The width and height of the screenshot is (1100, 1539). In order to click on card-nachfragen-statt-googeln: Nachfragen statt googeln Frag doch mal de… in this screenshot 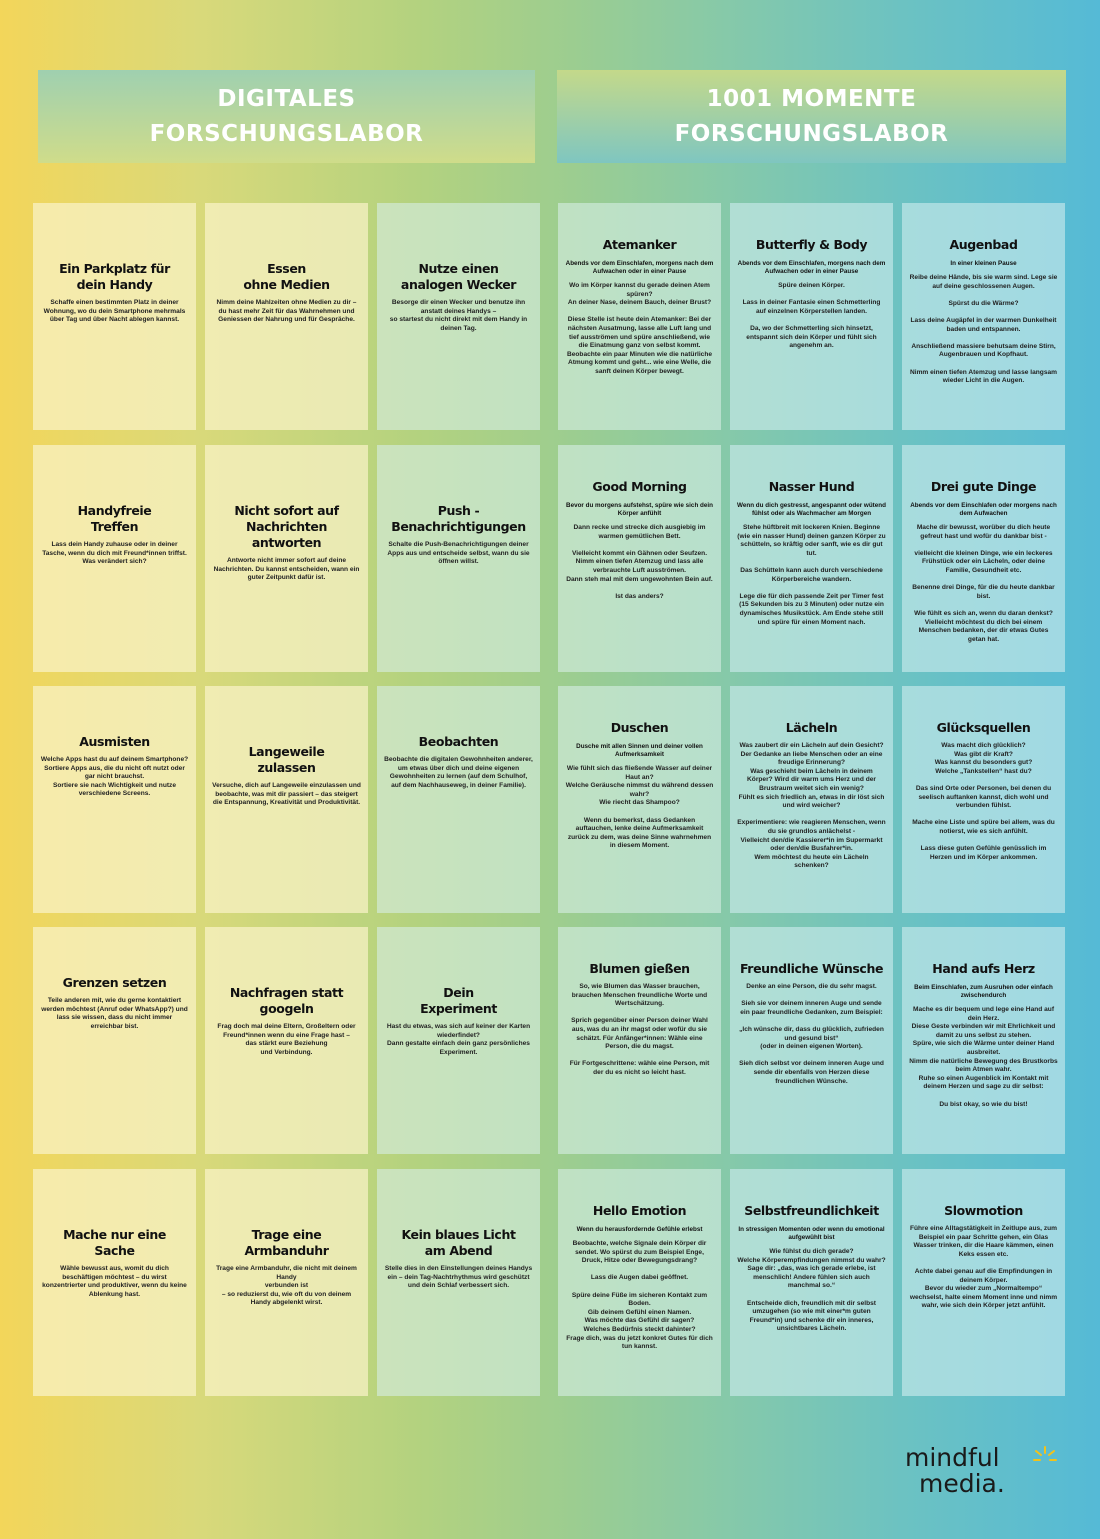, I will do `click(286, 1040)`.